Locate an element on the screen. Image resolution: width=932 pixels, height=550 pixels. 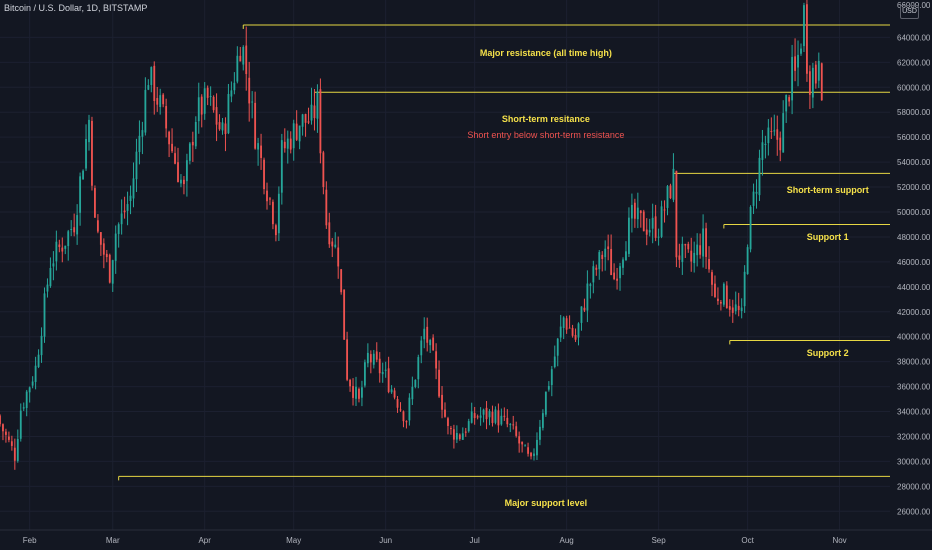
time-axis: Feb Mar Apr May Jun Jul Aug Sep Oct Nov is located at coordinates (466, 537).